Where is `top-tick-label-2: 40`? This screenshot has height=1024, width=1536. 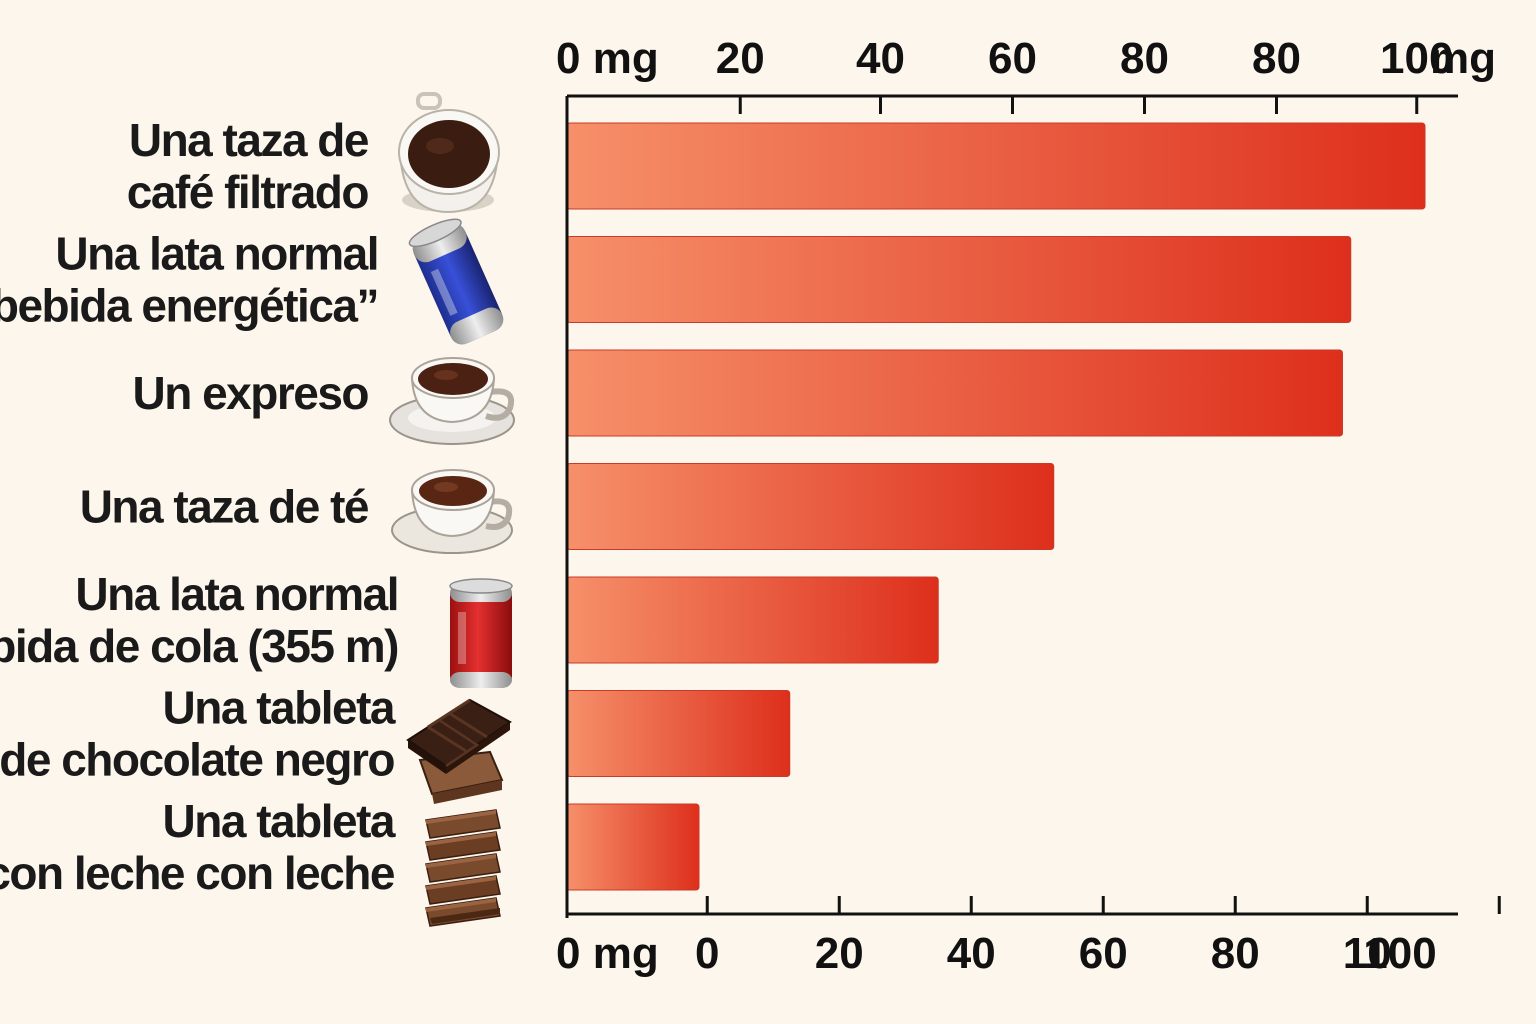 top-tick-label-2: 40 is located at coordinates (880, 58).